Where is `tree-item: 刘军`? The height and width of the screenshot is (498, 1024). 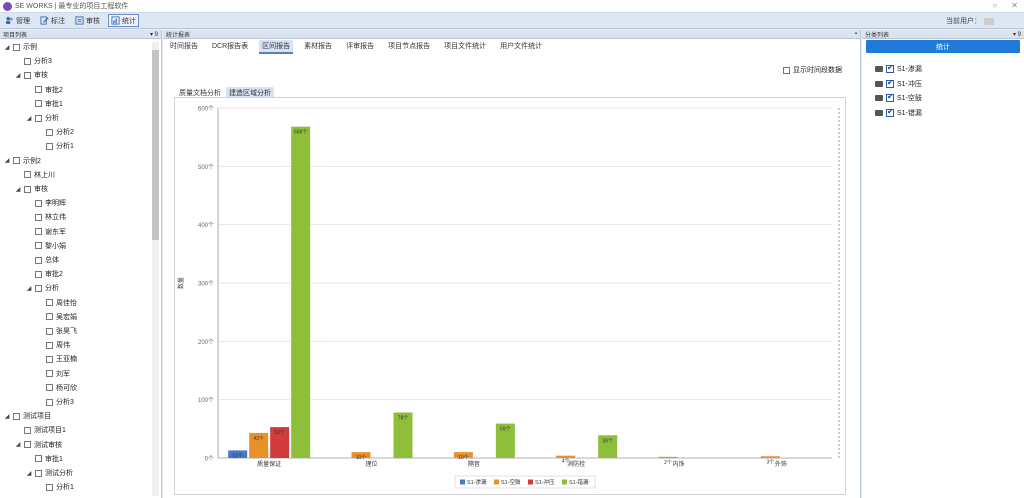
tree-item: 刘军 is located at coordinates (53, 374).